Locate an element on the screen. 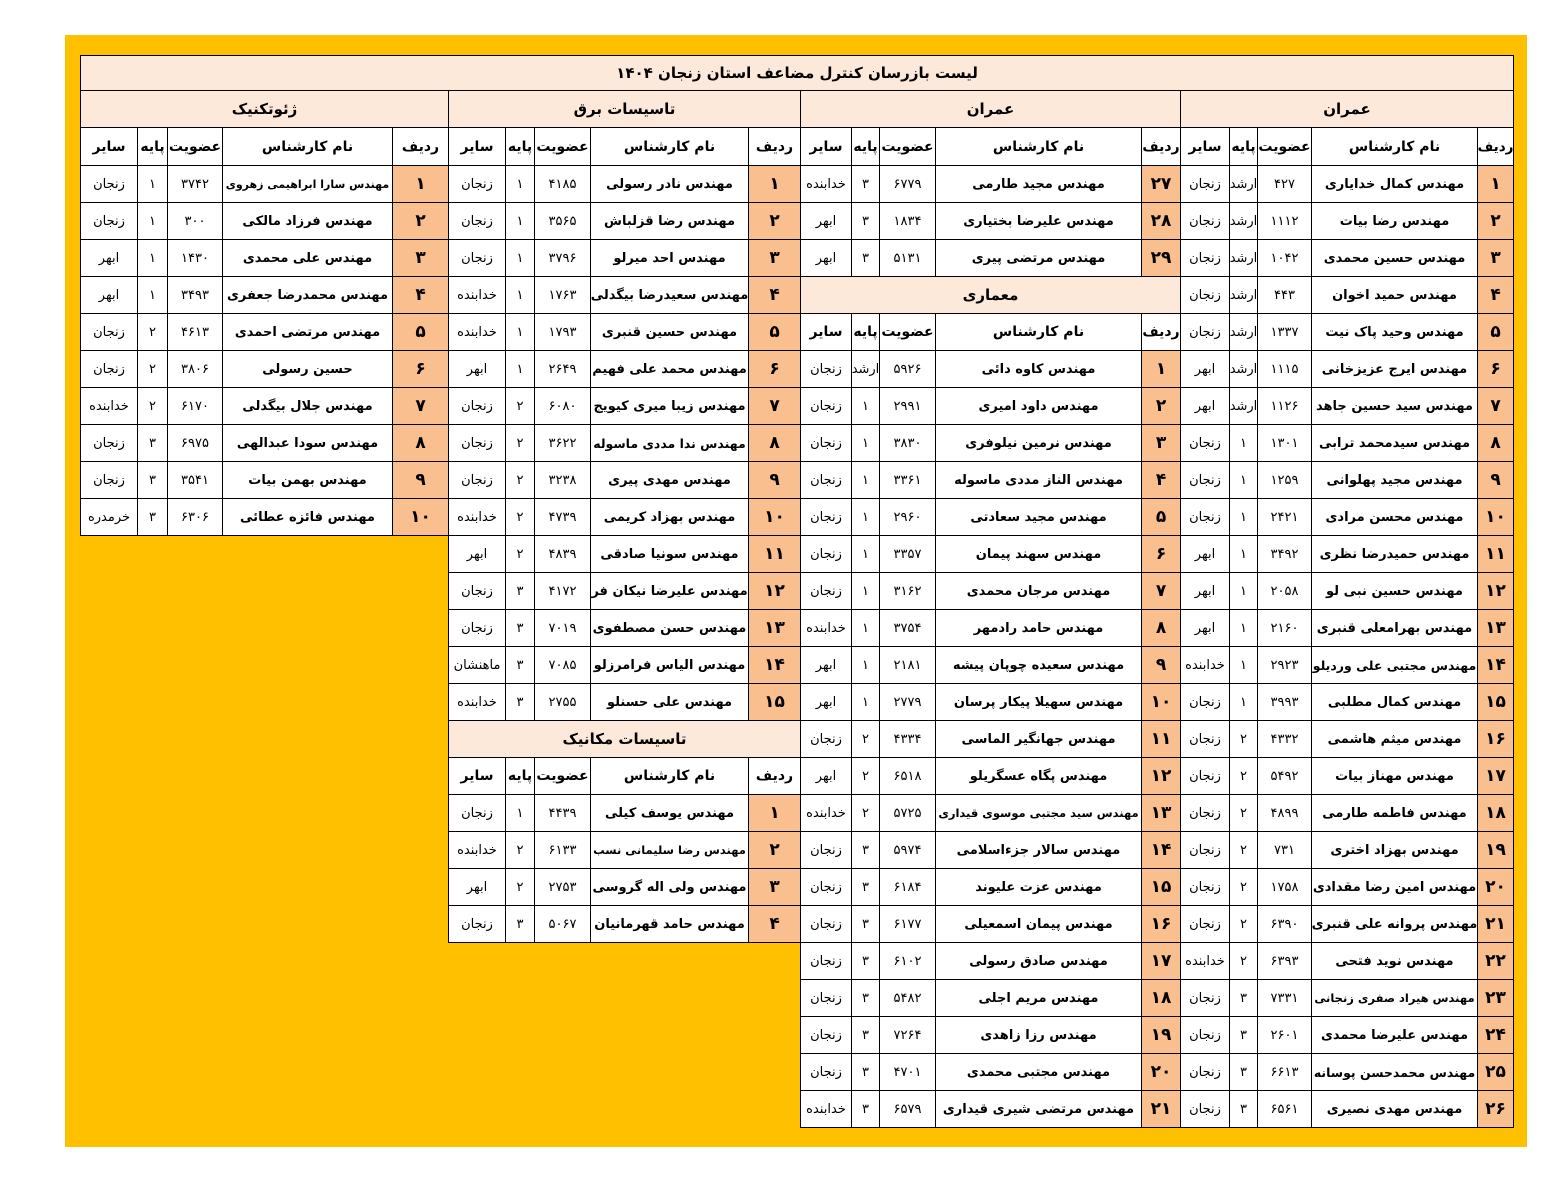 This screenshot has height=1200, width=1553. membership: ۴۱۷۲ is located at coordinates (562, 591).